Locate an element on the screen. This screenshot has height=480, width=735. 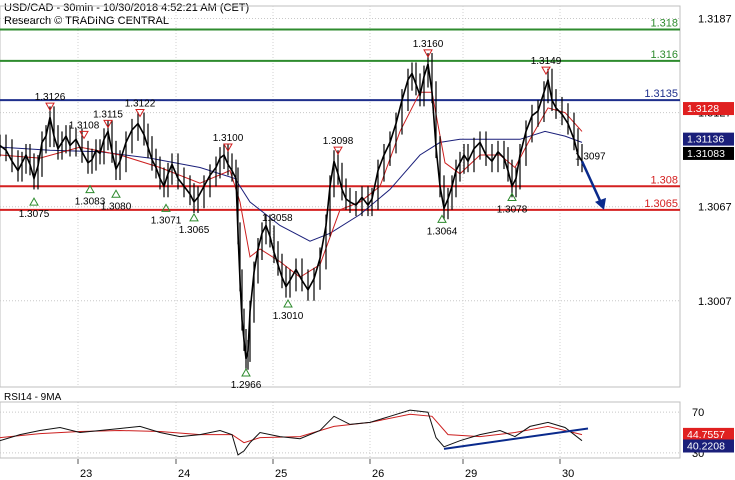
price-badge-label: 1.31083 is located at coordinates (706, 154).